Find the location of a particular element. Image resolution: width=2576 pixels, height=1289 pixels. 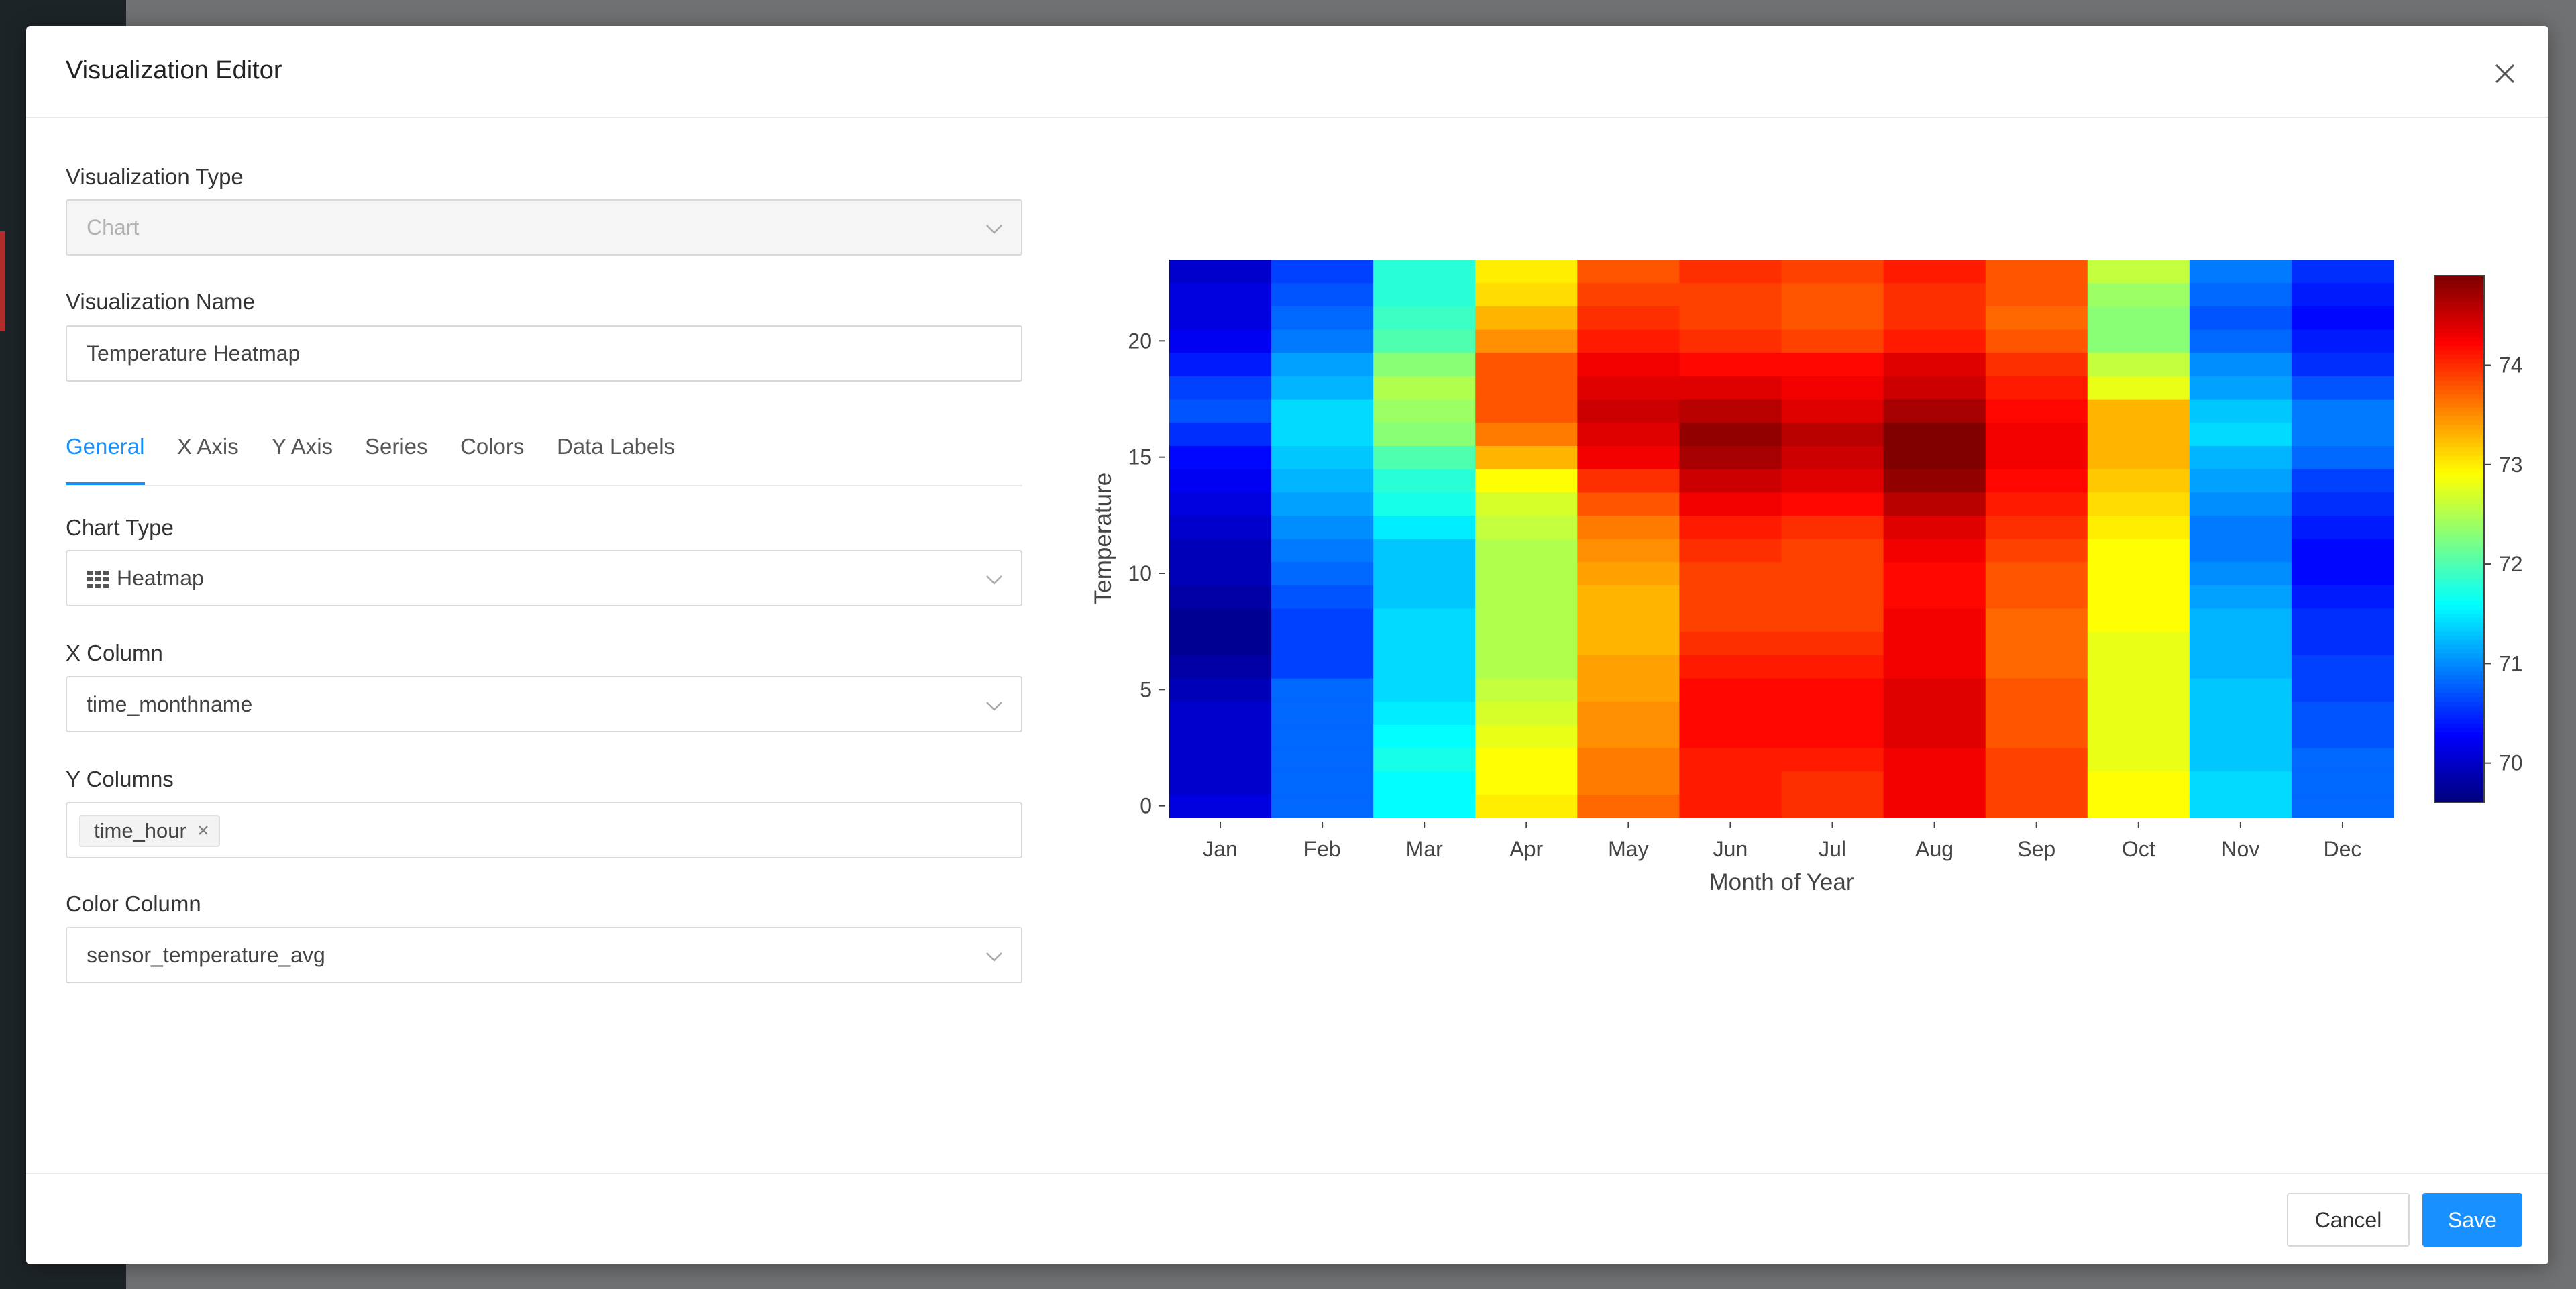

chart-type-label: Chart Type is located at coordinates (120, 527).